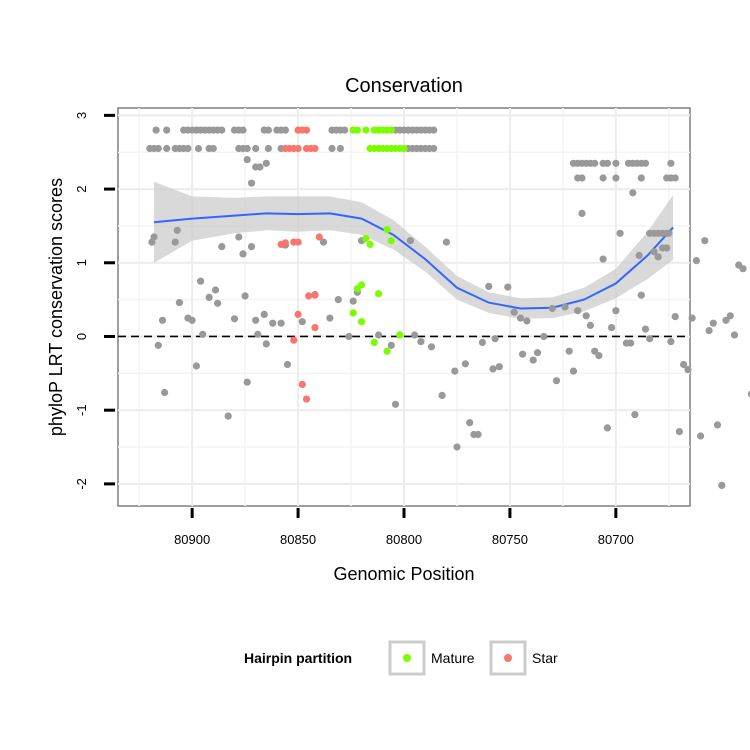 This screenshot has width=750, height=750. Describe the element at coordinates (545, 658) in the screenshot. I see `legend-label-star: Star` at that location.